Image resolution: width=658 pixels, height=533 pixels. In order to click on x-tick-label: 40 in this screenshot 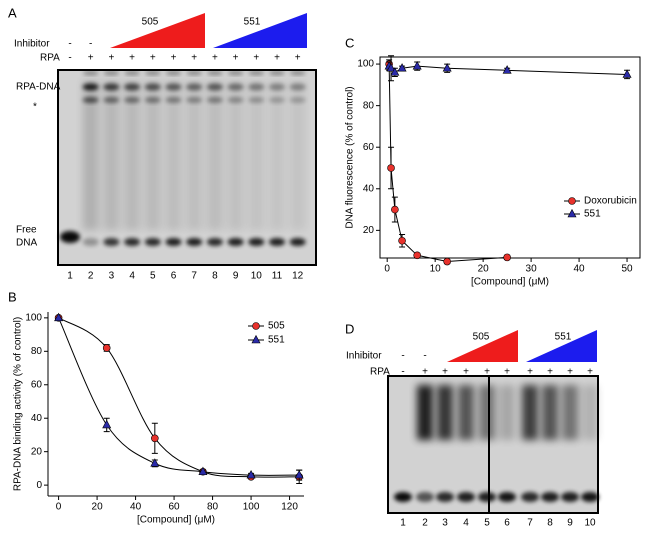, I will do `click(580, 269)`.